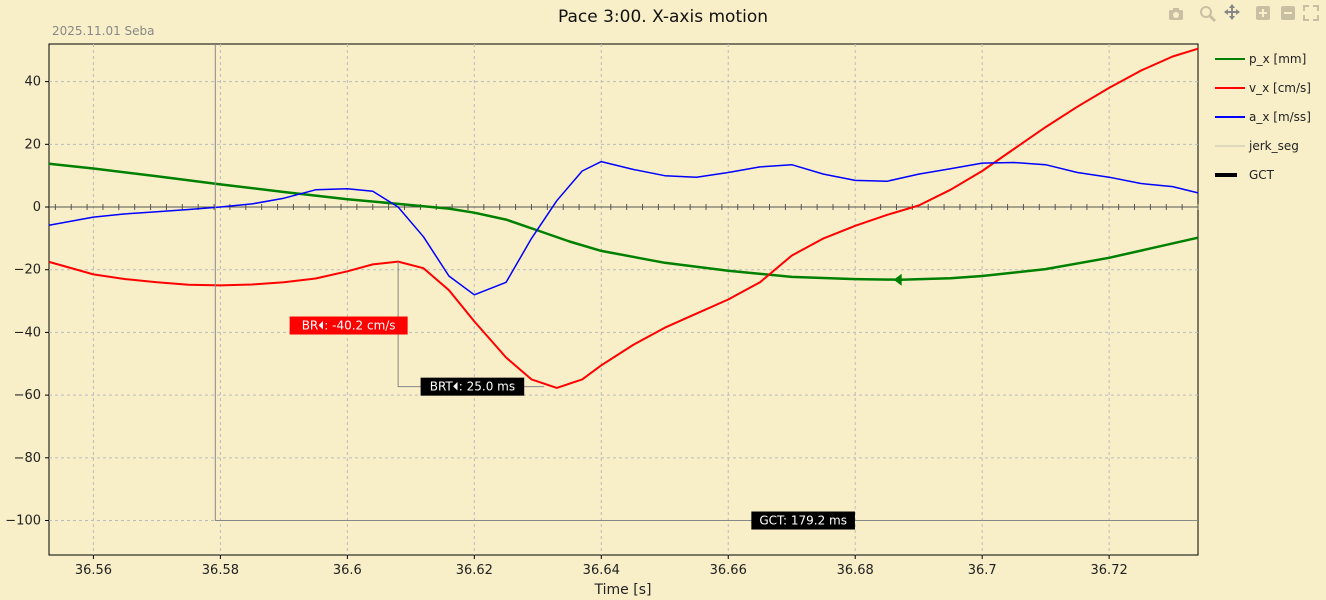 The image size is (1326, 600). I want to click on annotation-2: GCT: 179.2 ms, so click(803, 520).